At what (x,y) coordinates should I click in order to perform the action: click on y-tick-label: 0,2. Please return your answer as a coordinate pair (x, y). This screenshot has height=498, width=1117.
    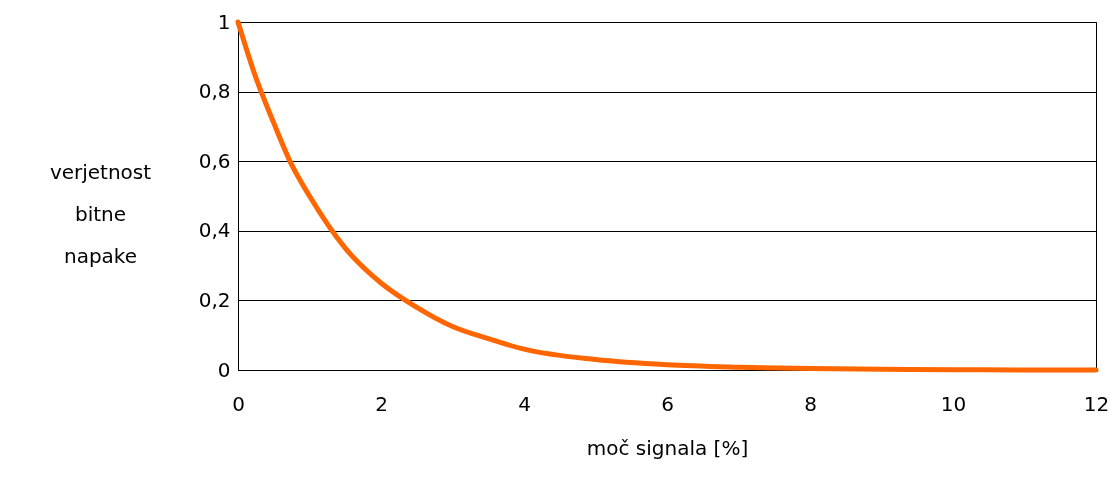
    Looking at the image, I should click on (214, 299).